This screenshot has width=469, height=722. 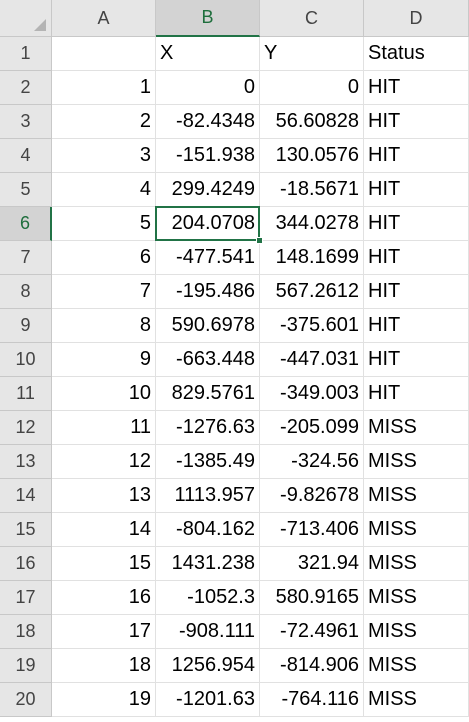 I want to click on cell-d1: Status, so click(x=416, y=54).